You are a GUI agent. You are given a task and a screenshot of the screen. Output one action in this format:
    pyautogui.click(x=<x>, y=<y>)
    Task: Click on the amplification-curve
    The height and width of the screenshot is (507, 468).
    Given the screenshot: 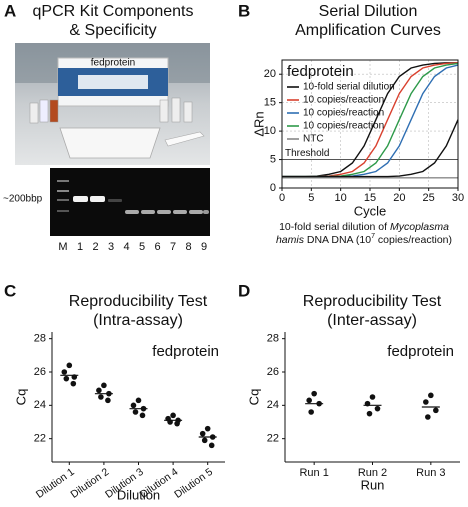 What is the action you would take?
    pyautogui.click(x=370, y=148)
    